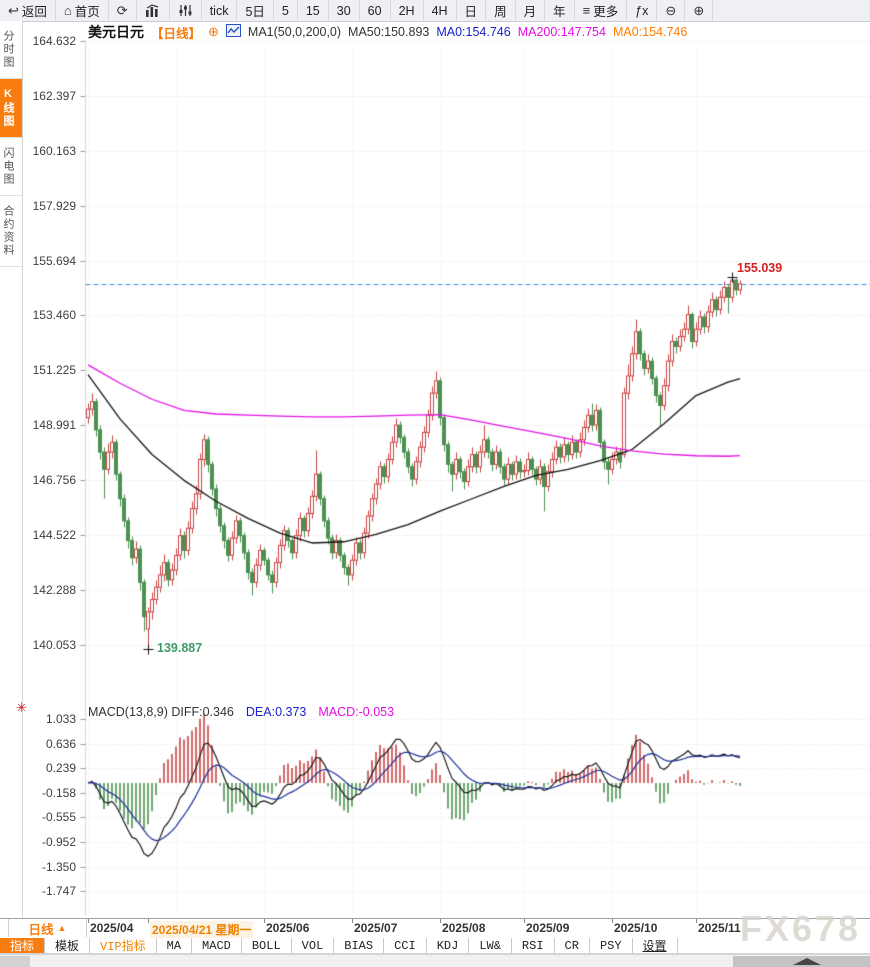 The height and width of the screenshot is (967, 870). What do you see at coordinates (359, 945) in the screenshot?
I see `tab-bias: BIAS` at bounding box center [359, 945].